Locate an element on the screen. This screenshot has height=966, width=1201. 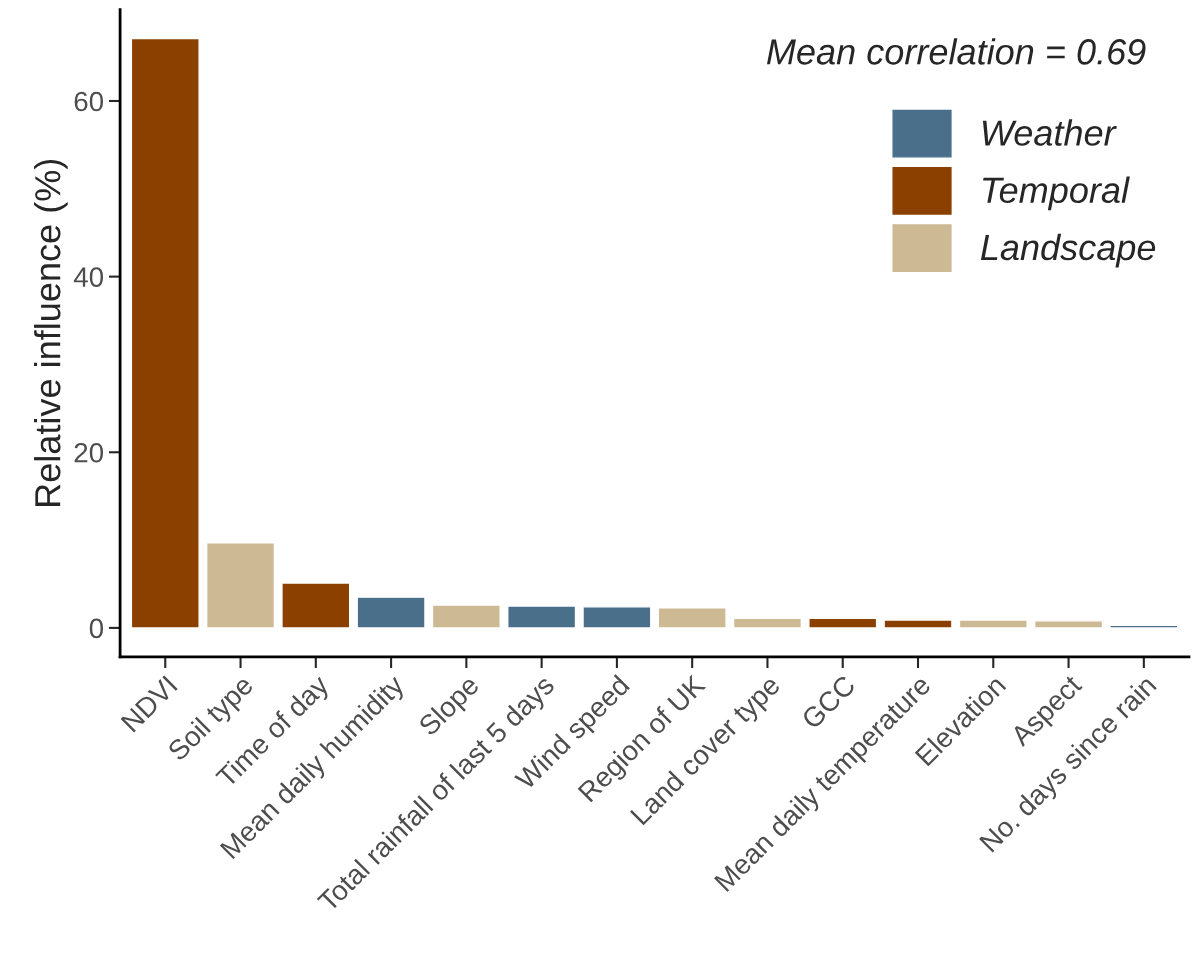
annotation: Mean correlation = 0.69 is located at coordinates (956, 51).